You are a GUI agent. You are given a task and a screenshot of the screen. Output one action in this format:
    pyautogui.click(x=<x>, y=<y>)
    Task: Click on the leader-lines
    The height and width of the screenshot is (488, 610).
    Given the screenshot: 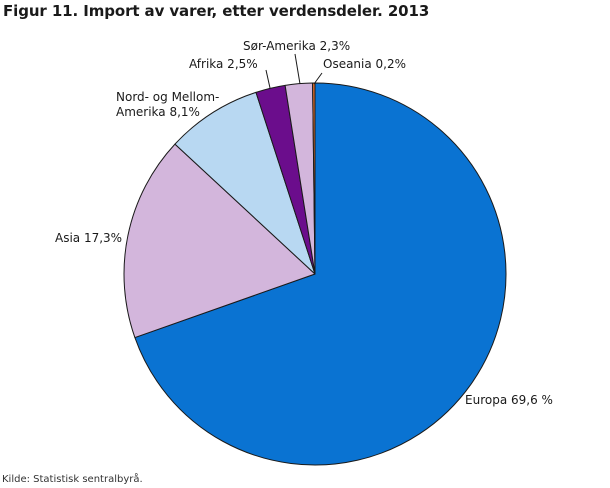 What is the action you would take?
    pyautogui.click(x=294, y=71)
    